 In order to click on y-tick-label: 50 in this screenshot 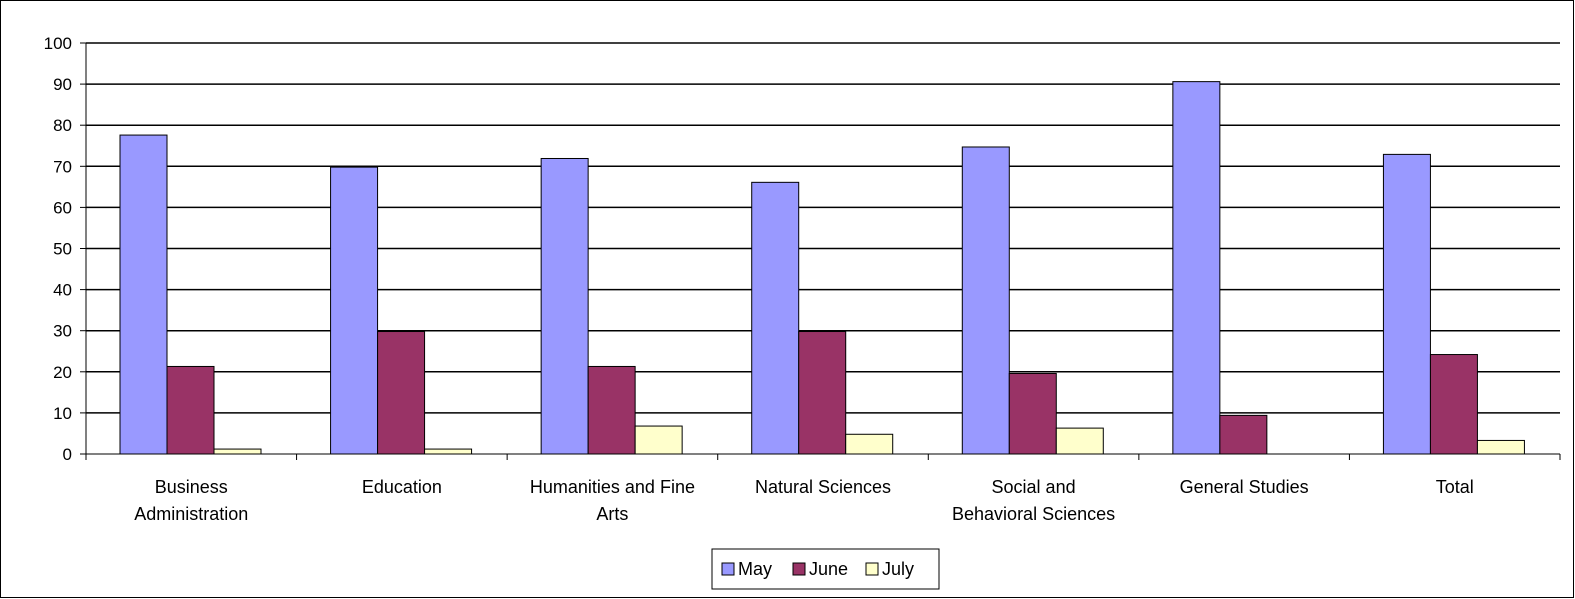, I will do `click(62, 249)`.